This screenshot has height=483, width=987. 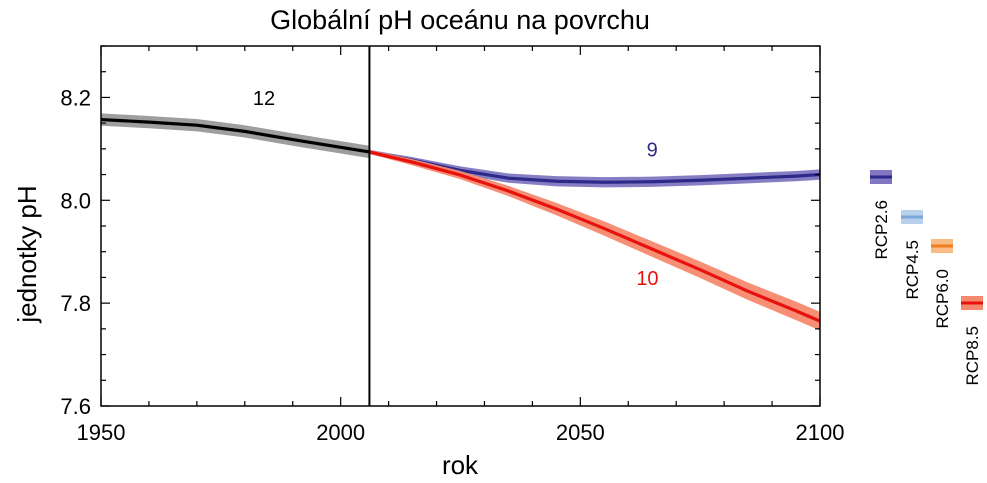 What do you see at coordinates (647, 279) in the screenshot?
I see `annotation-label: 10` at bounding box center [647, 279].